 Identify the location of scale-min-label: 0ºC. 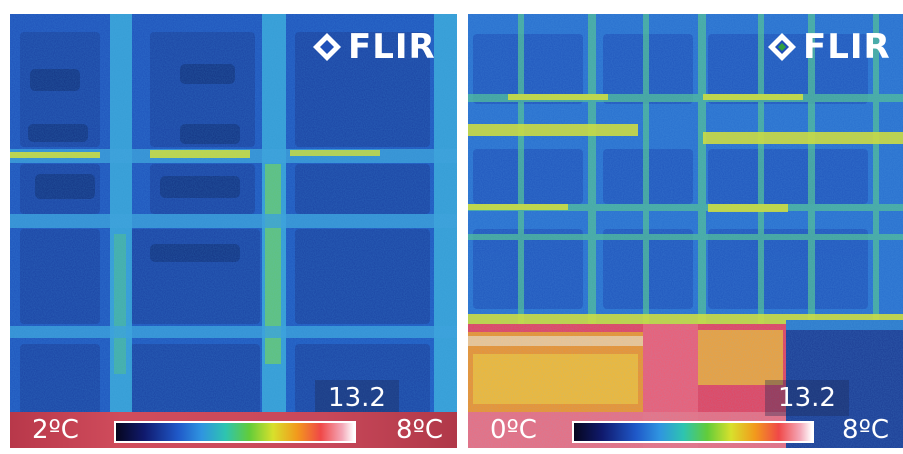
(513, 430).